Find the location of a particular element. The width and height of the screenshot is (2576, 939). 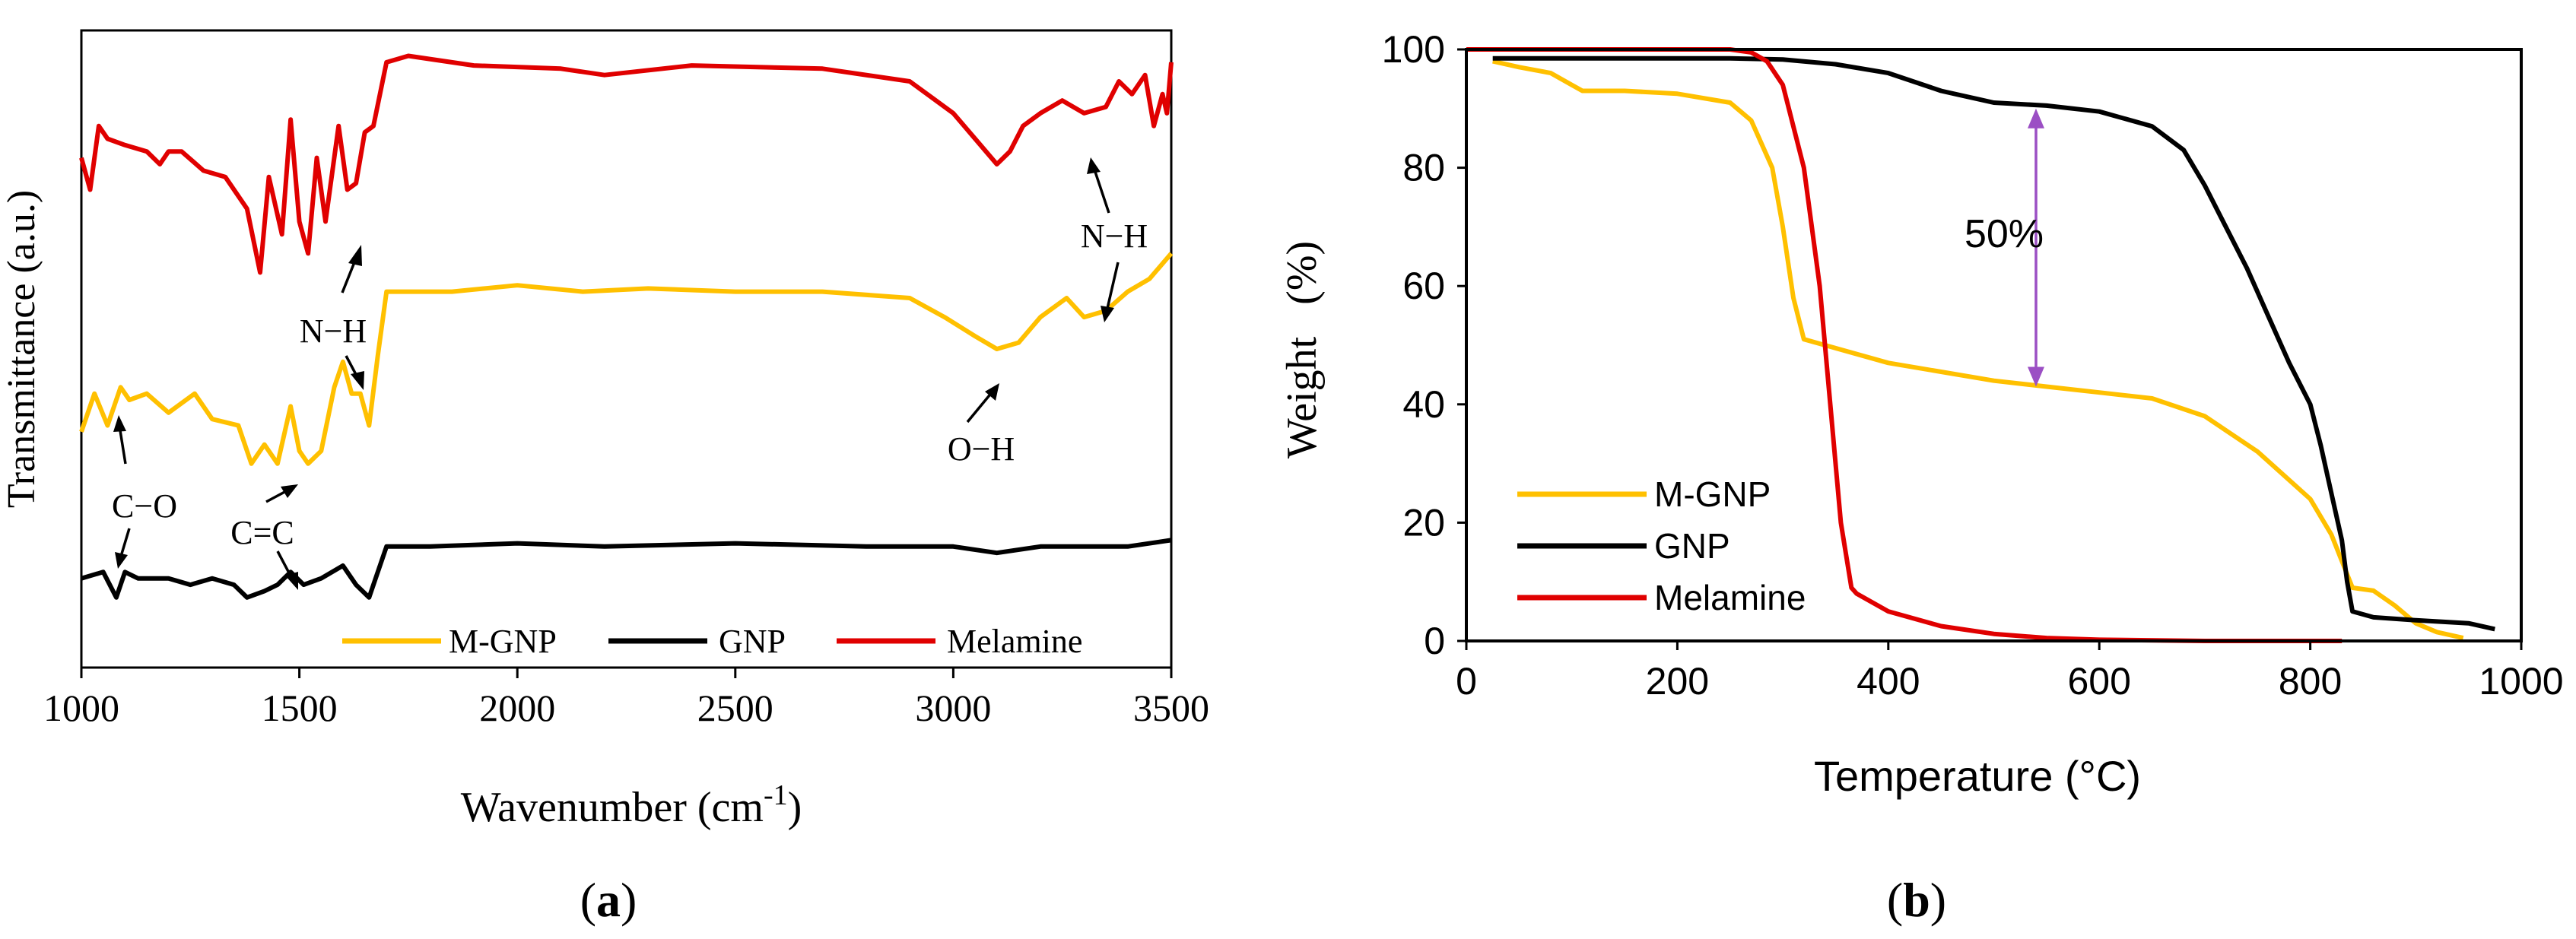

tga-y-ticks: 0 20 40 60 80 100 is located at coordinates (1424, 345).